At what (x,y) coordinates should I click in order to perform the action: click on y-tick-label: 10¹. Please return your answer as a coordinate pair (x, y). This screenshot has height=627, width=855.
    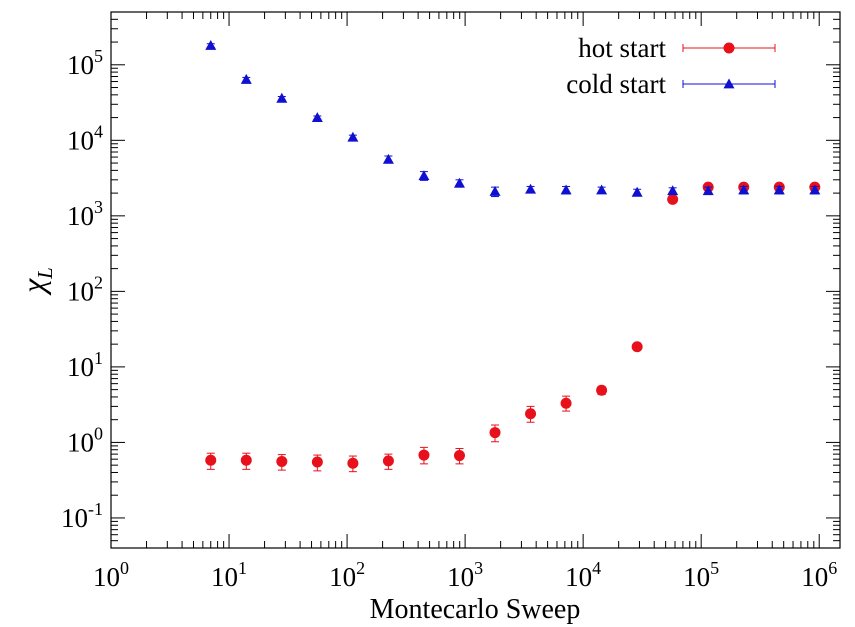
    Looking at the image, I should click on (85, 365).